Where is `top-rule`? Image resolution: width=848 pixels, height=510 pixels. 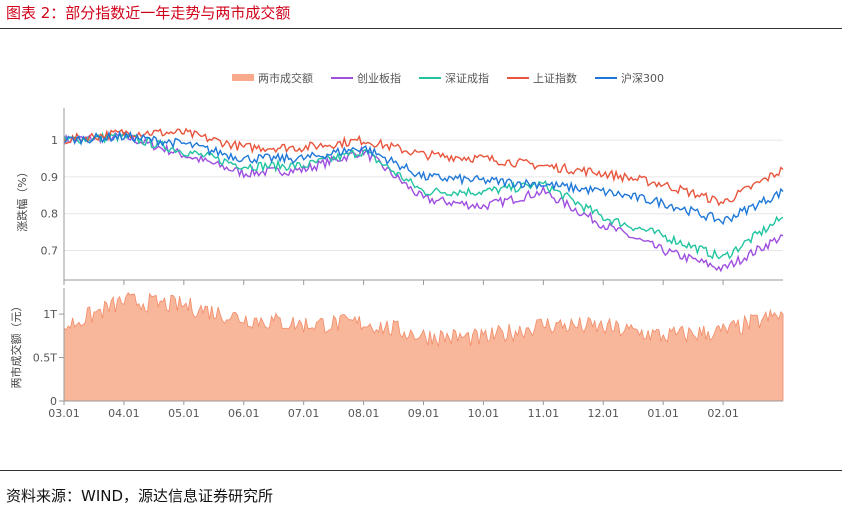 top-rule is located at coordinates (421, 28).